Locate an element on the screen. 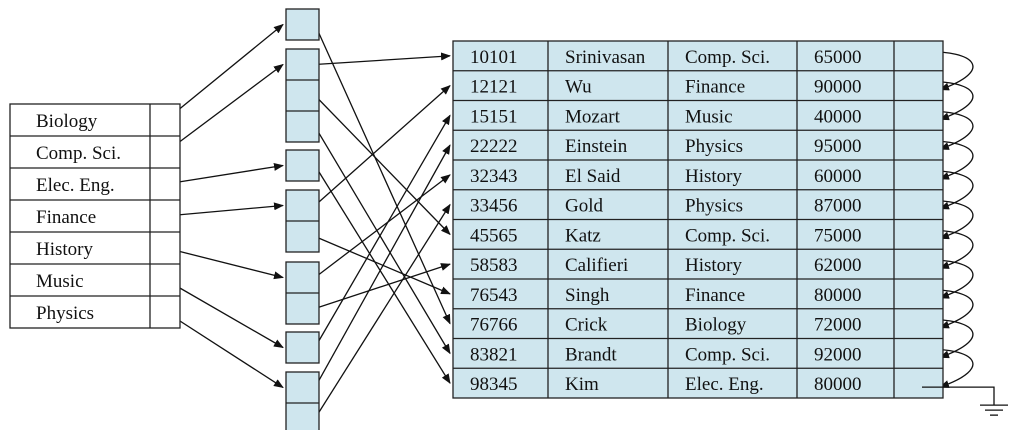 Image resolution: width=1026 pixels, height=430 pixels. record-dept: Biology is located at coordinates (716, 325).